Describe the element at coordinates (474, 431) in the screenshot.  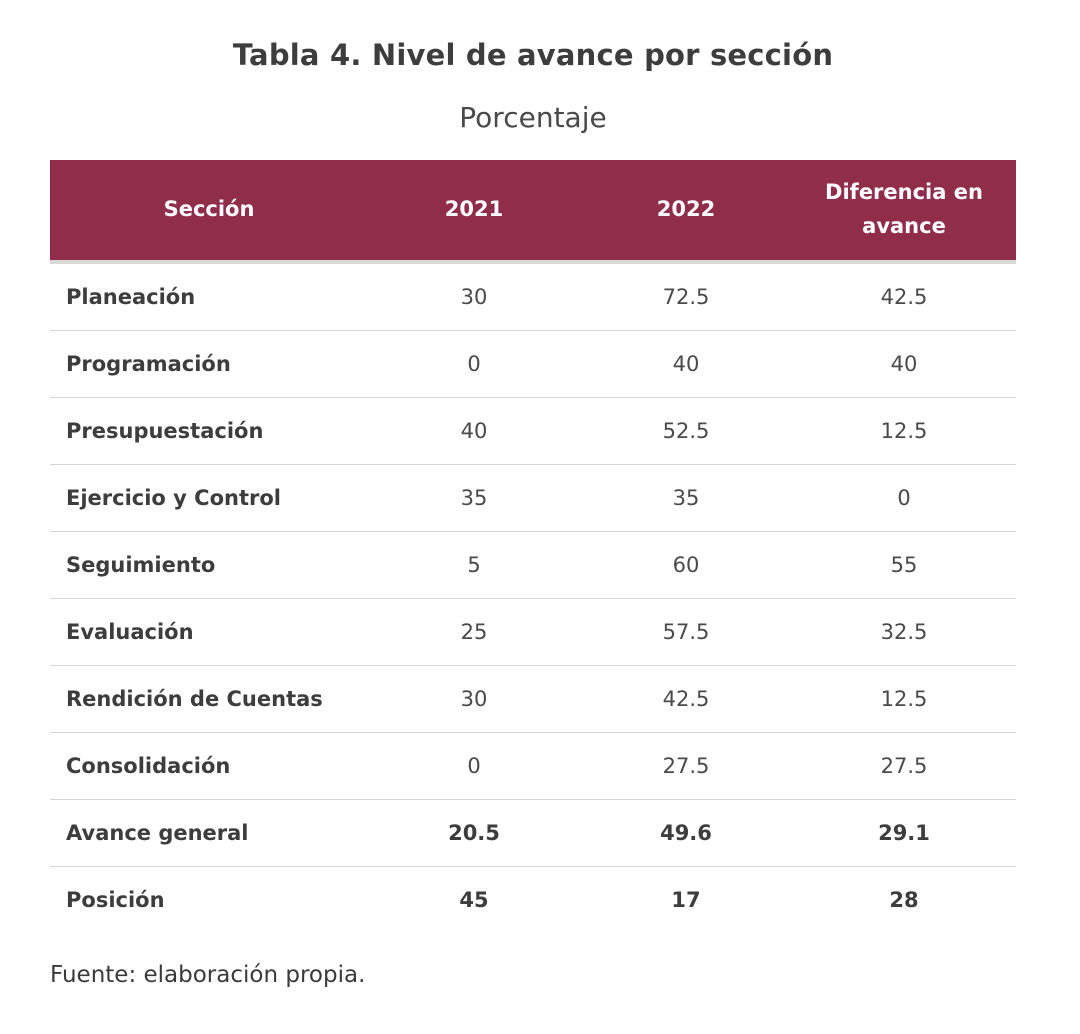
I see `cell-2021: 40` at that location.